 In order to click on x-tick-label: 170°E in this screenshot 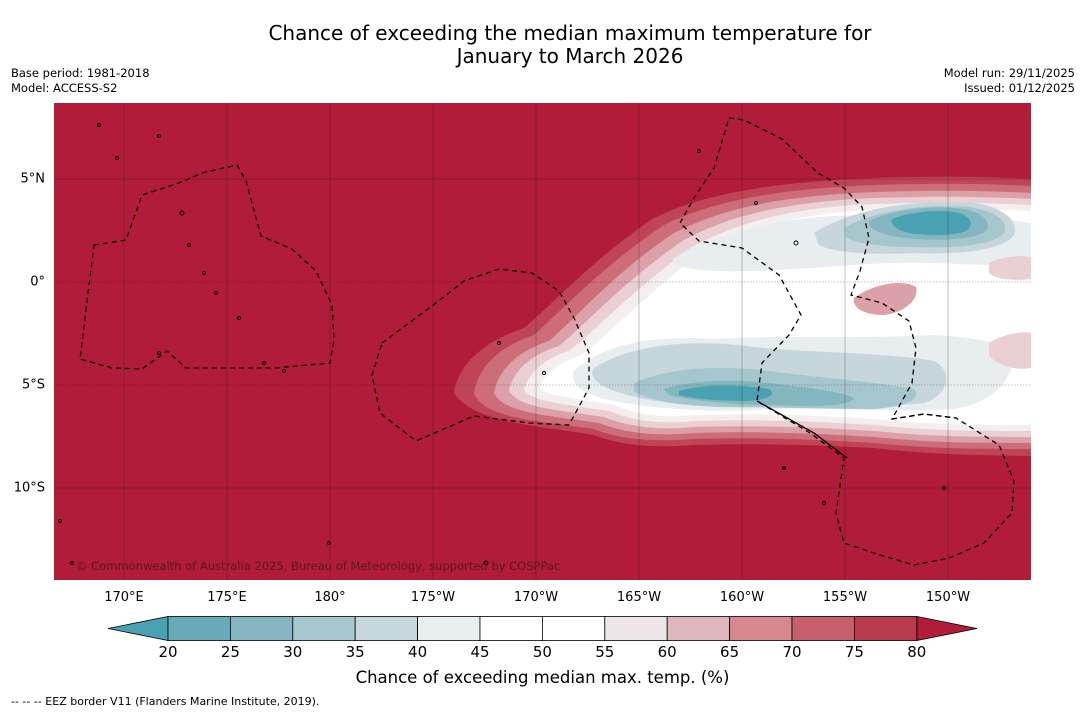, I will do `click(124, 597)`.